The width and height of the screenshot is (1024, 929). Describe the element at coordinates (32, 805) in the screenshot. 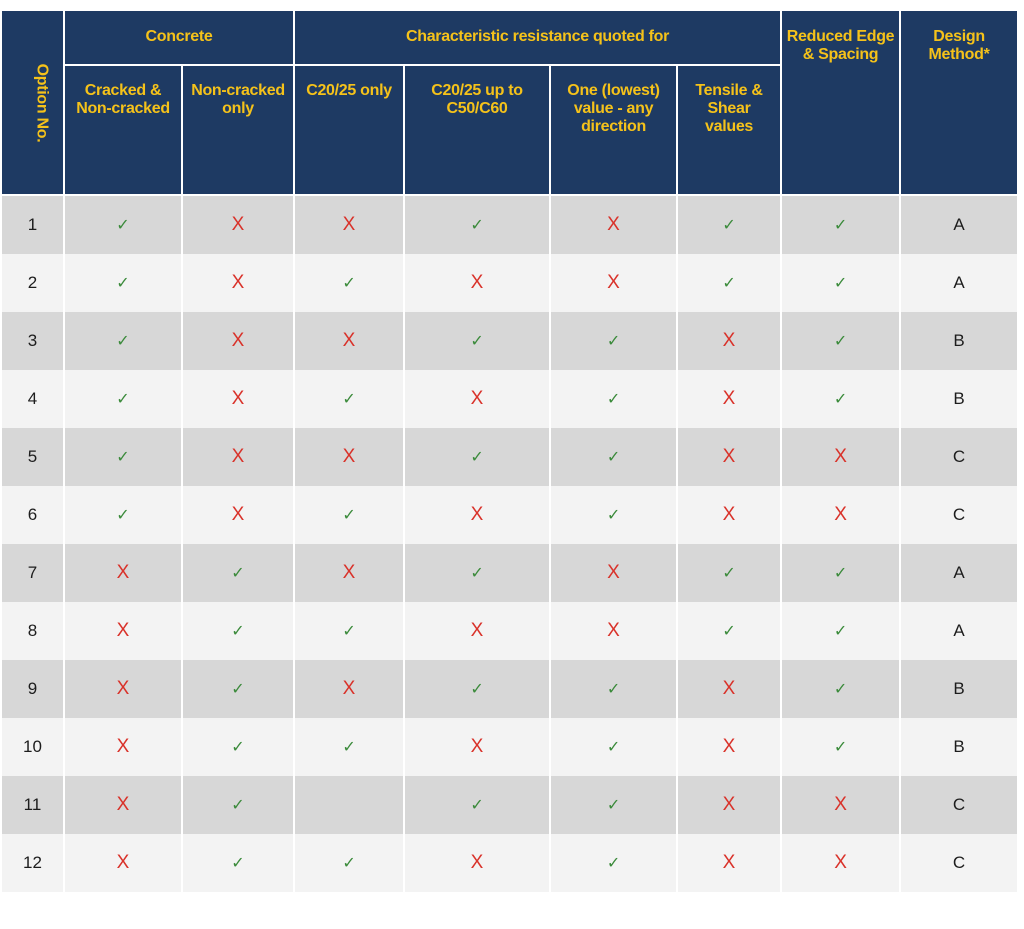

I see `option-number: 11` at that location.